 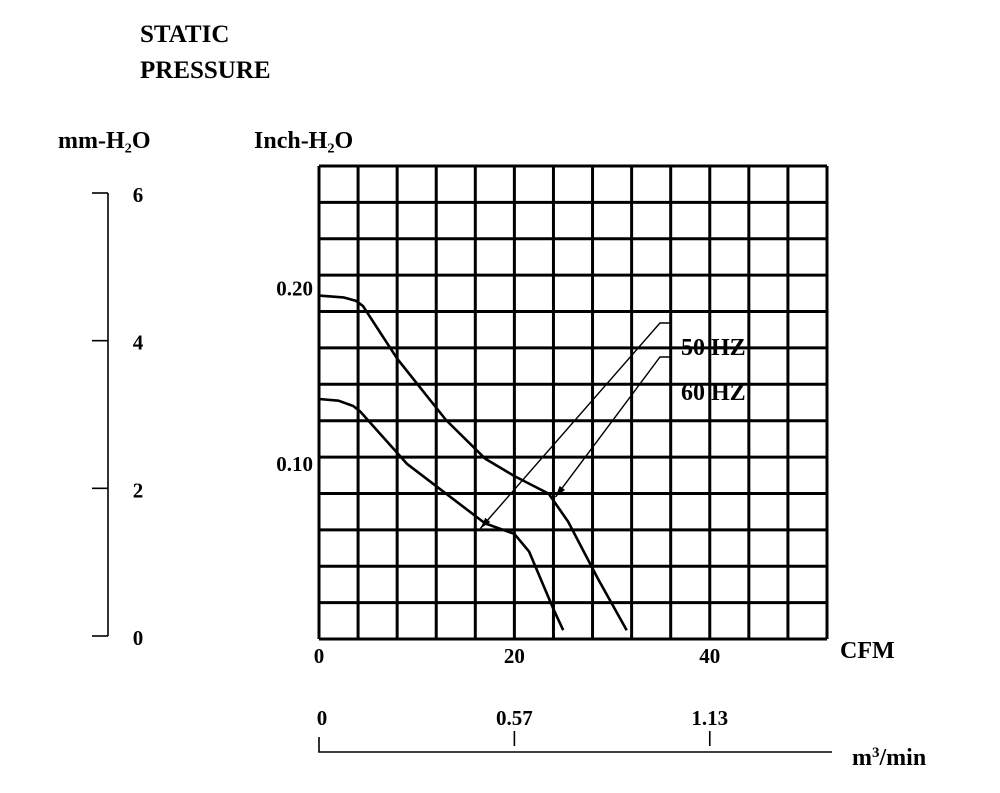 What do you see at coordinates (514, 718) in the screenshot?
I see `m3-tick-label: 0.57` at bounding box center [514, 718].